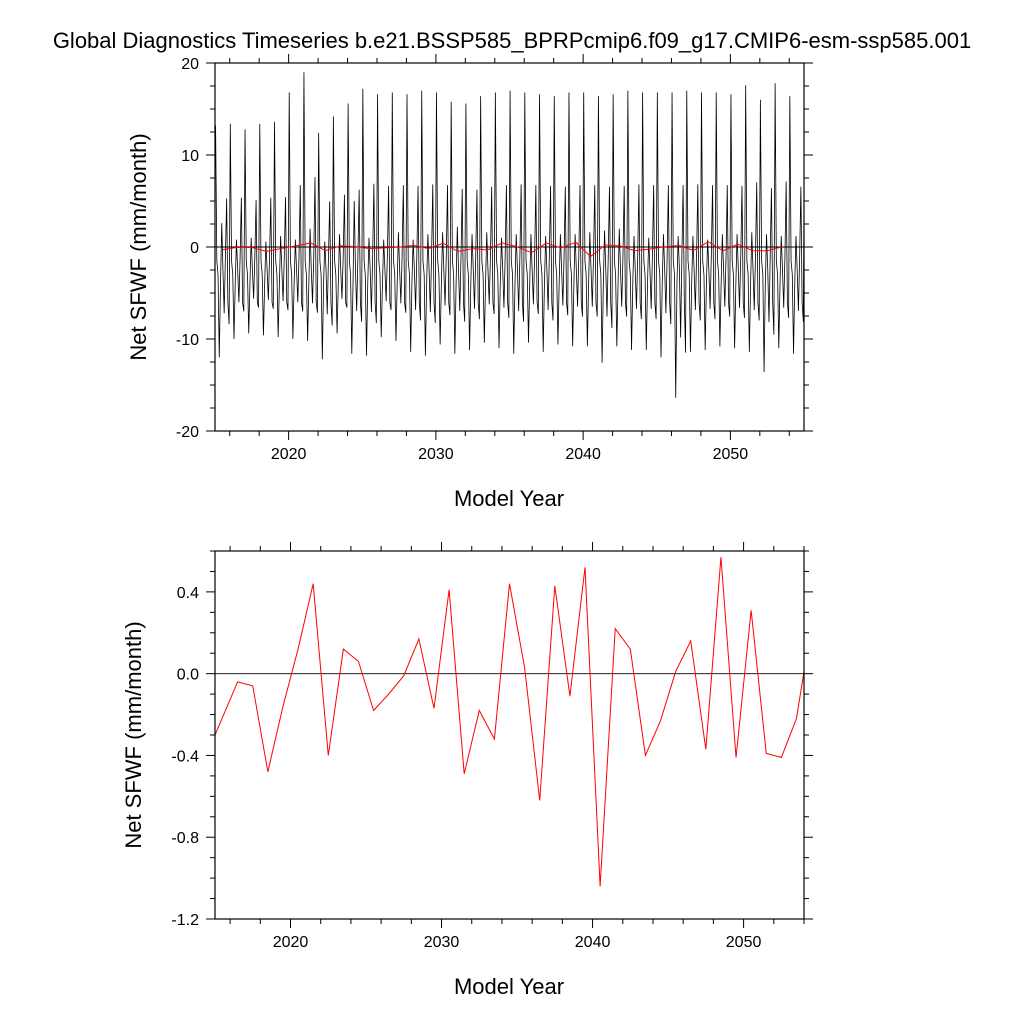 This screenshot has height=1024, width=1024. I want to click on y-tick-label: -10, so click(187, 340).